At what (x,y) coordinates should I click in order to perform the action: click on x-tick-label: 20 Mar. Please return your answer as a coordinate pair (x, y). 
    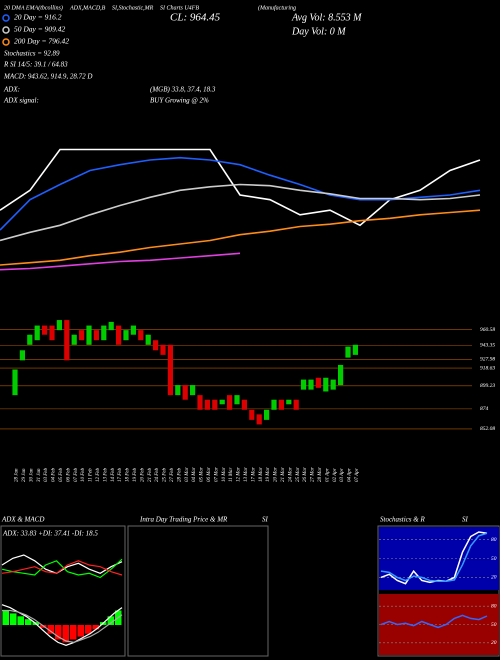
    Looking at the image, I should click on (276, 474).